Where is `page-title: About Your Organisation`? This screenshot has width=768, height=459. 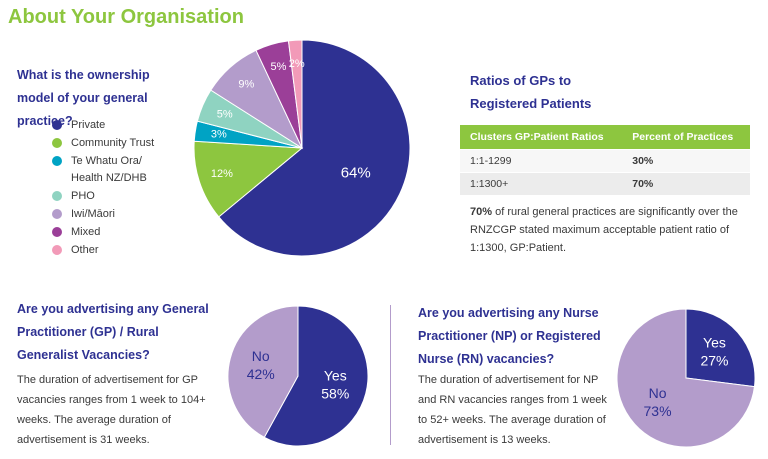
page-title: About Your Organisation is located at coordinates (126, 17).